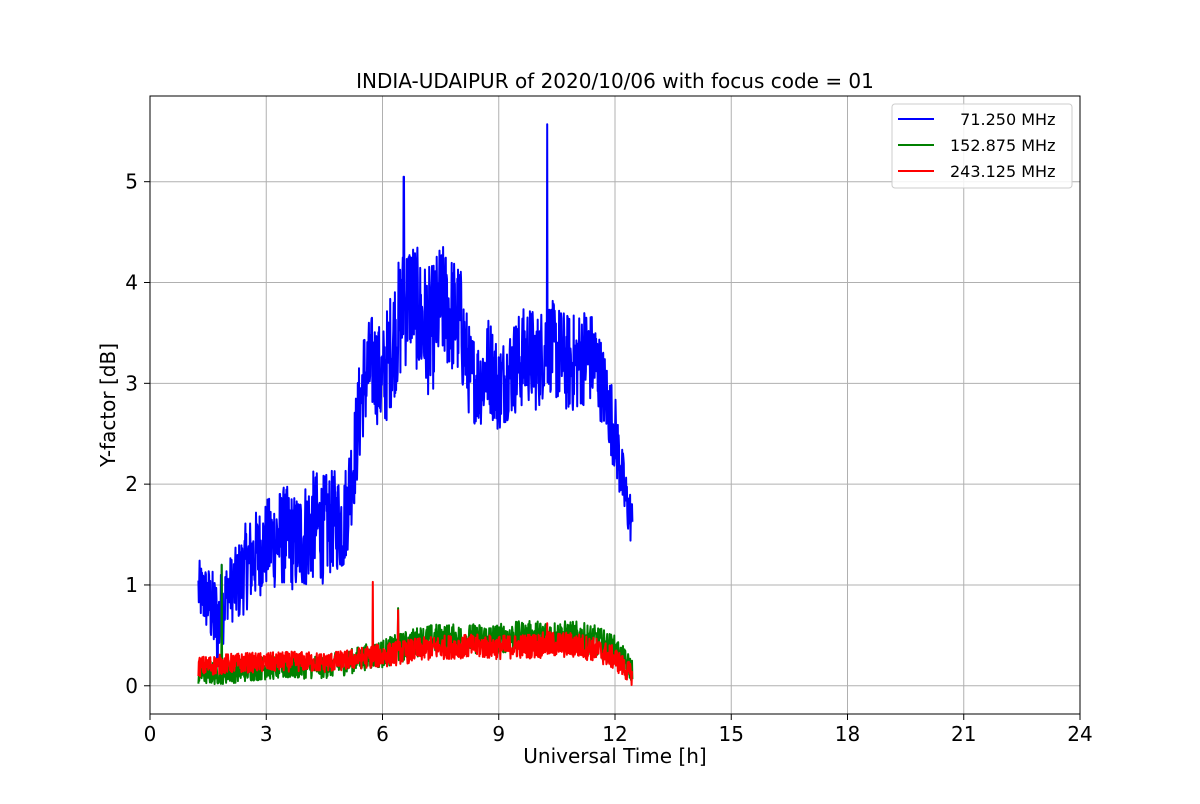  What do you see at coordinates (131, 585) in the screenshot?
I see `y-tick-label: 1` at bounding box center [131, 585].